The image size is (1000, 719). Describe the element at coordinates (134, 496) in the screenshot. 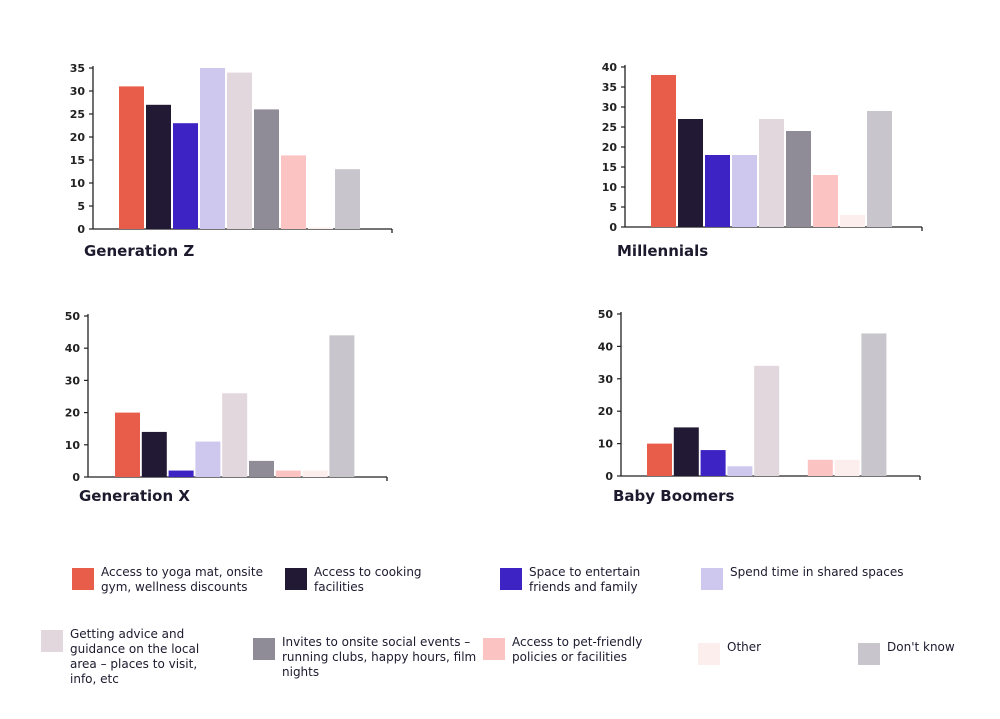

I see `chart-title: Generation X` at that location.